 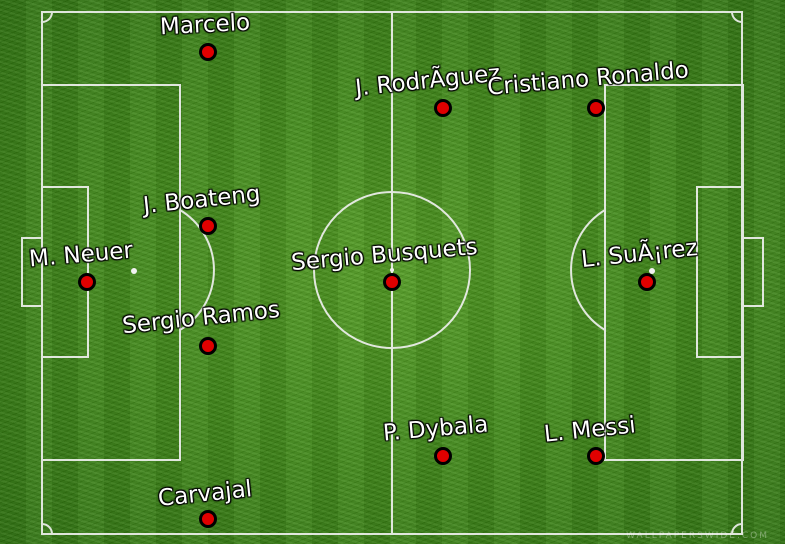 What do you see at coordinates (674, 272) in the screenshot?
I see `right-penalty-area` at bounding box center [674, 272].